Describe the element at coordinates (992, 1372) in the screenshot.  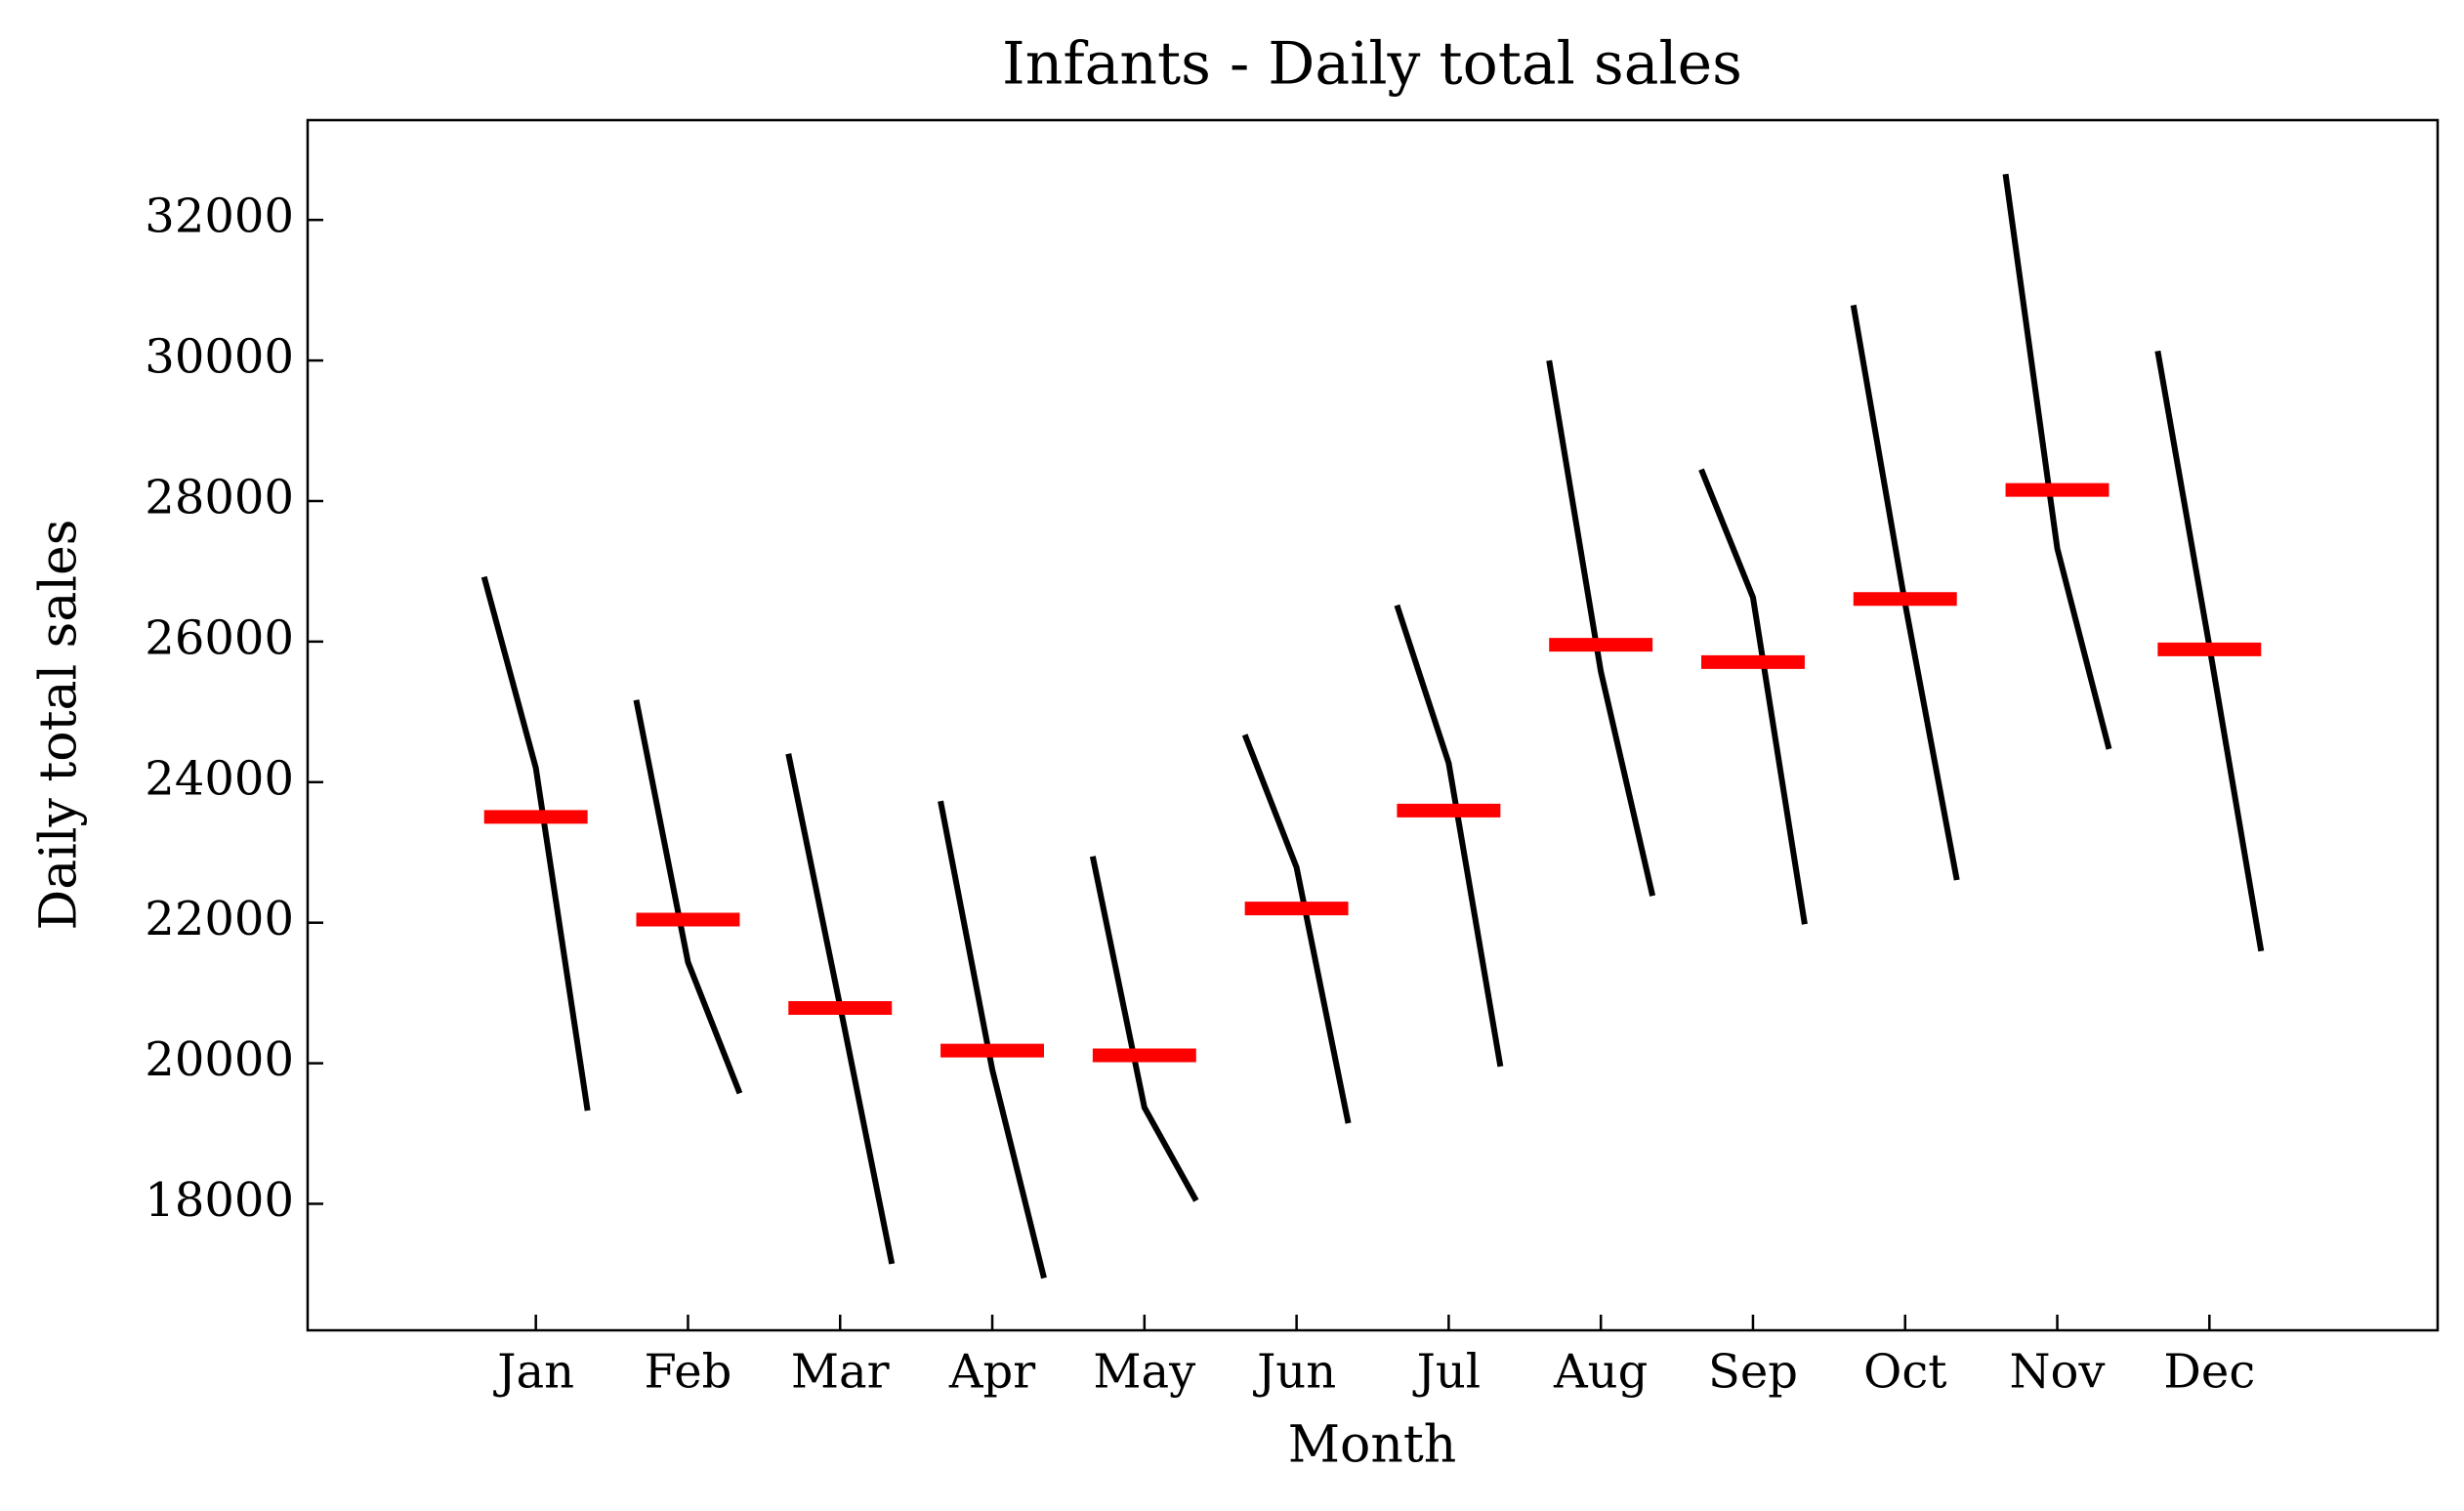
I see `x-tick-label: Apr` at that location.